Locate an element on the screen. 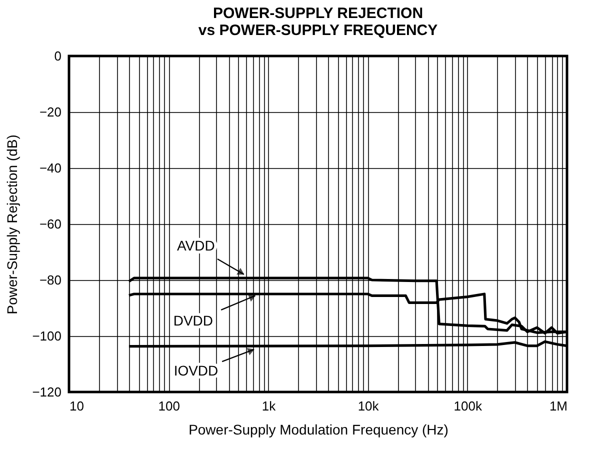  y-tick-label: −60 is located at coordinates (50, 224).